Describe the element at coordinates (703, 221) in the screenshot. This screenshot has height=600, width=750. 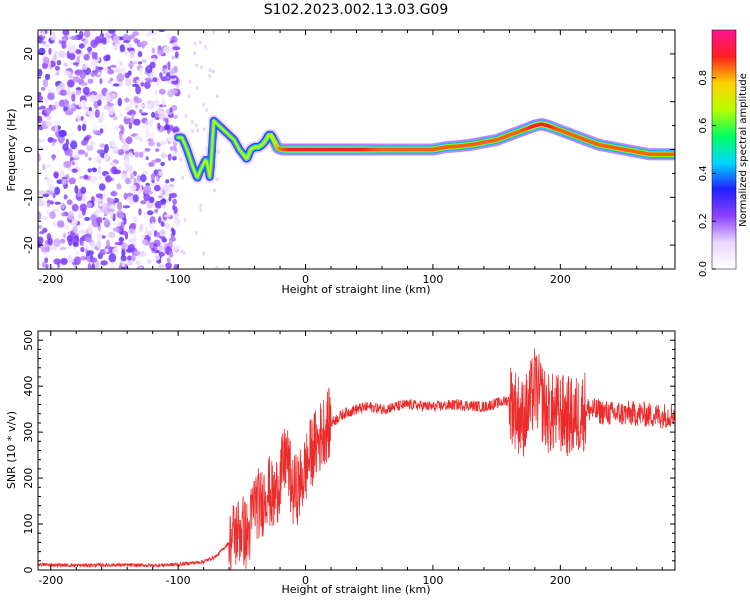
I see `colorbar-tick-label: 0.2` at that location.